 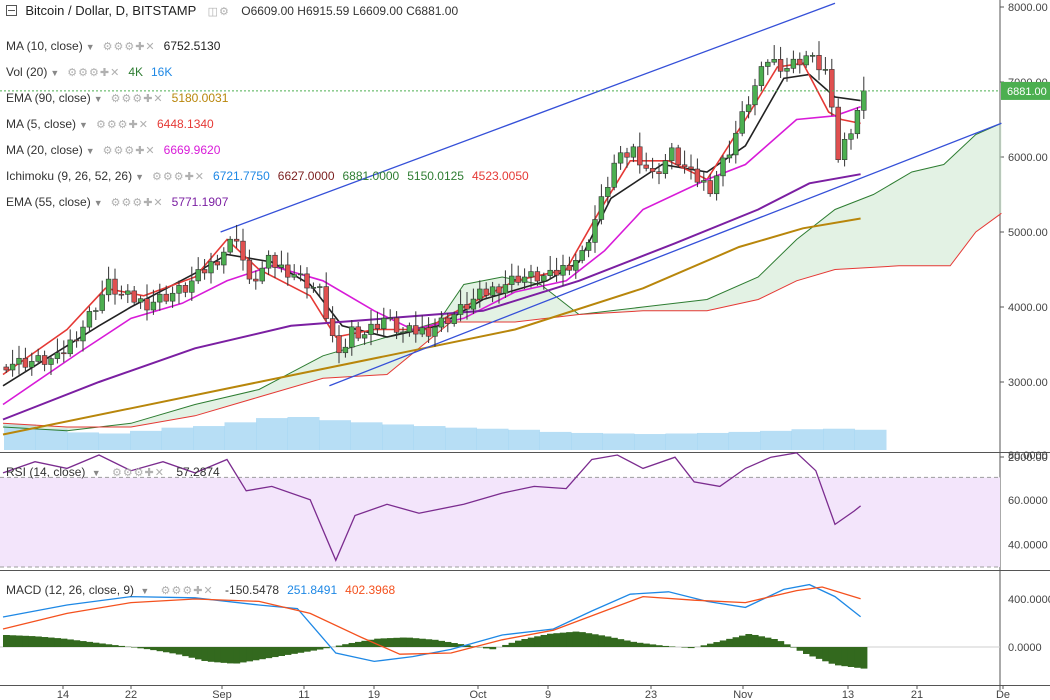 What do you see at coordinates (218, 12) in the screenshot?
I see `settings-icons: ◫⚙` at bounding box center [218, 12].